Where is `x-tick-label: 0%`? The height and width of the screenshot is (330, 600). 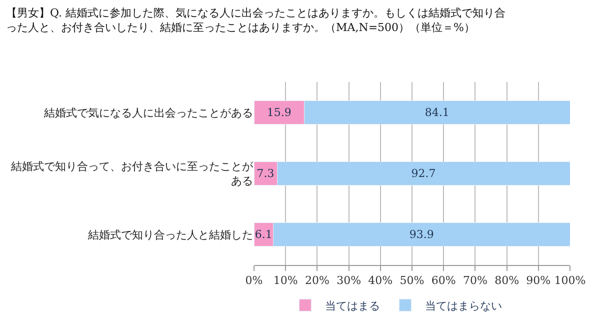 x-tick-label: 0% is located at coordinates (254, 281).